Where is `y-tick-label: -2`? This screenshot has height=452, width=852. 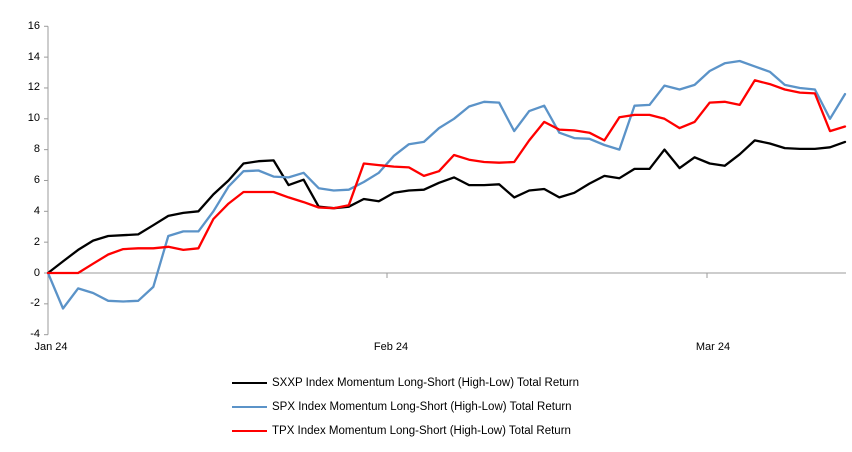
y-tick-label: -2 is located at coordinates (35, 303).